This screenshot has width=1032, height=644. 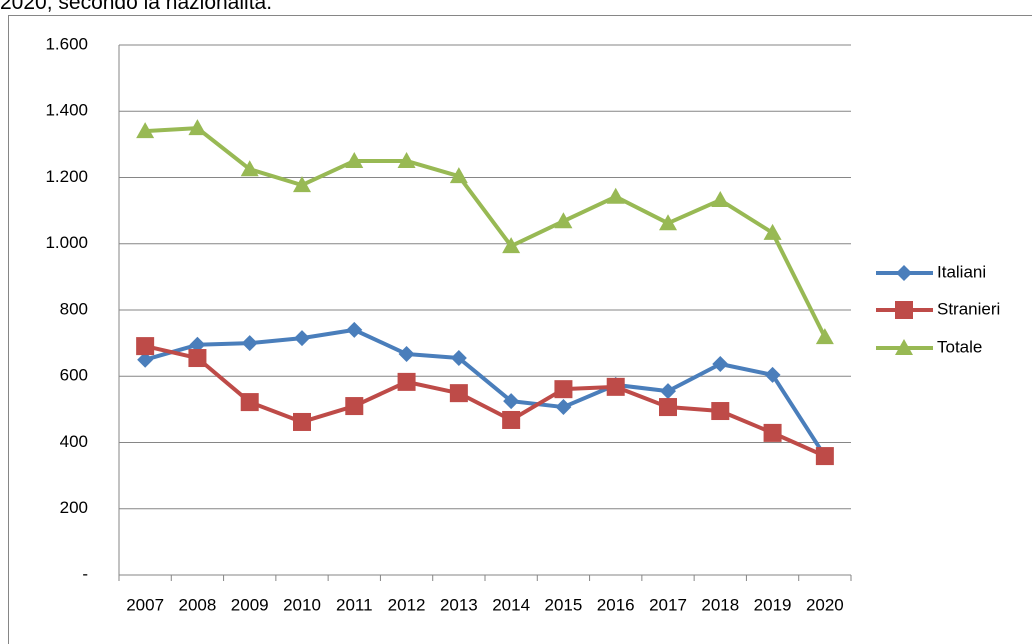 I want to click on x-tick-label: 2008, so click(x=198, y=604).